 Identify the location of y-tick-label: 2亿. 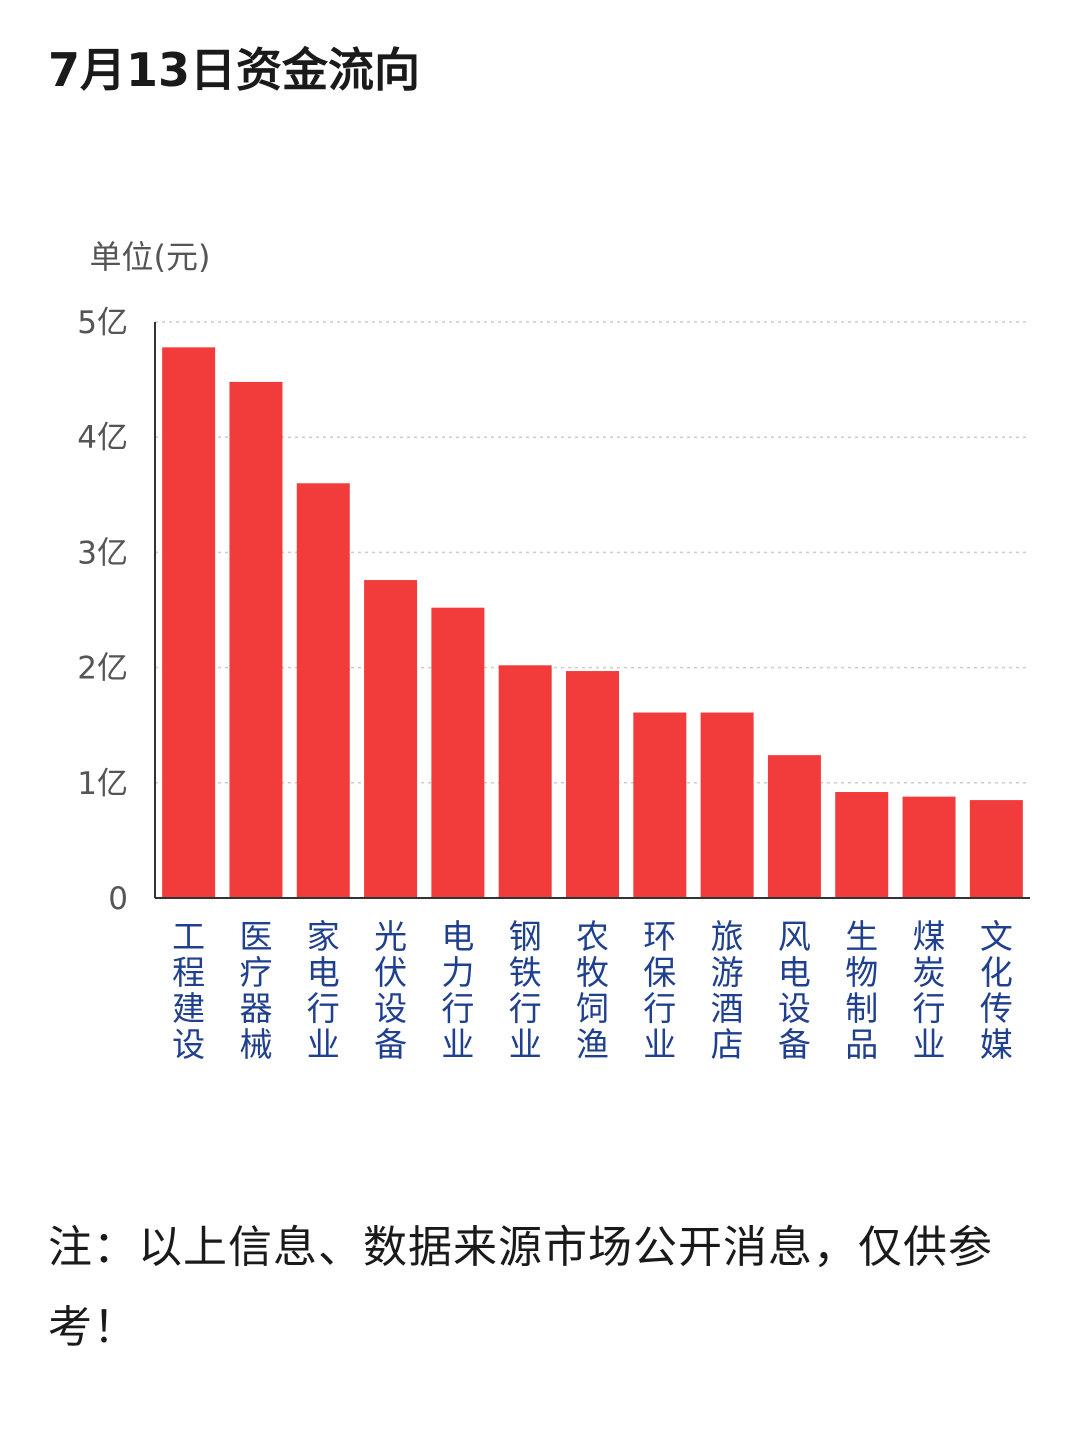
(102, 669).